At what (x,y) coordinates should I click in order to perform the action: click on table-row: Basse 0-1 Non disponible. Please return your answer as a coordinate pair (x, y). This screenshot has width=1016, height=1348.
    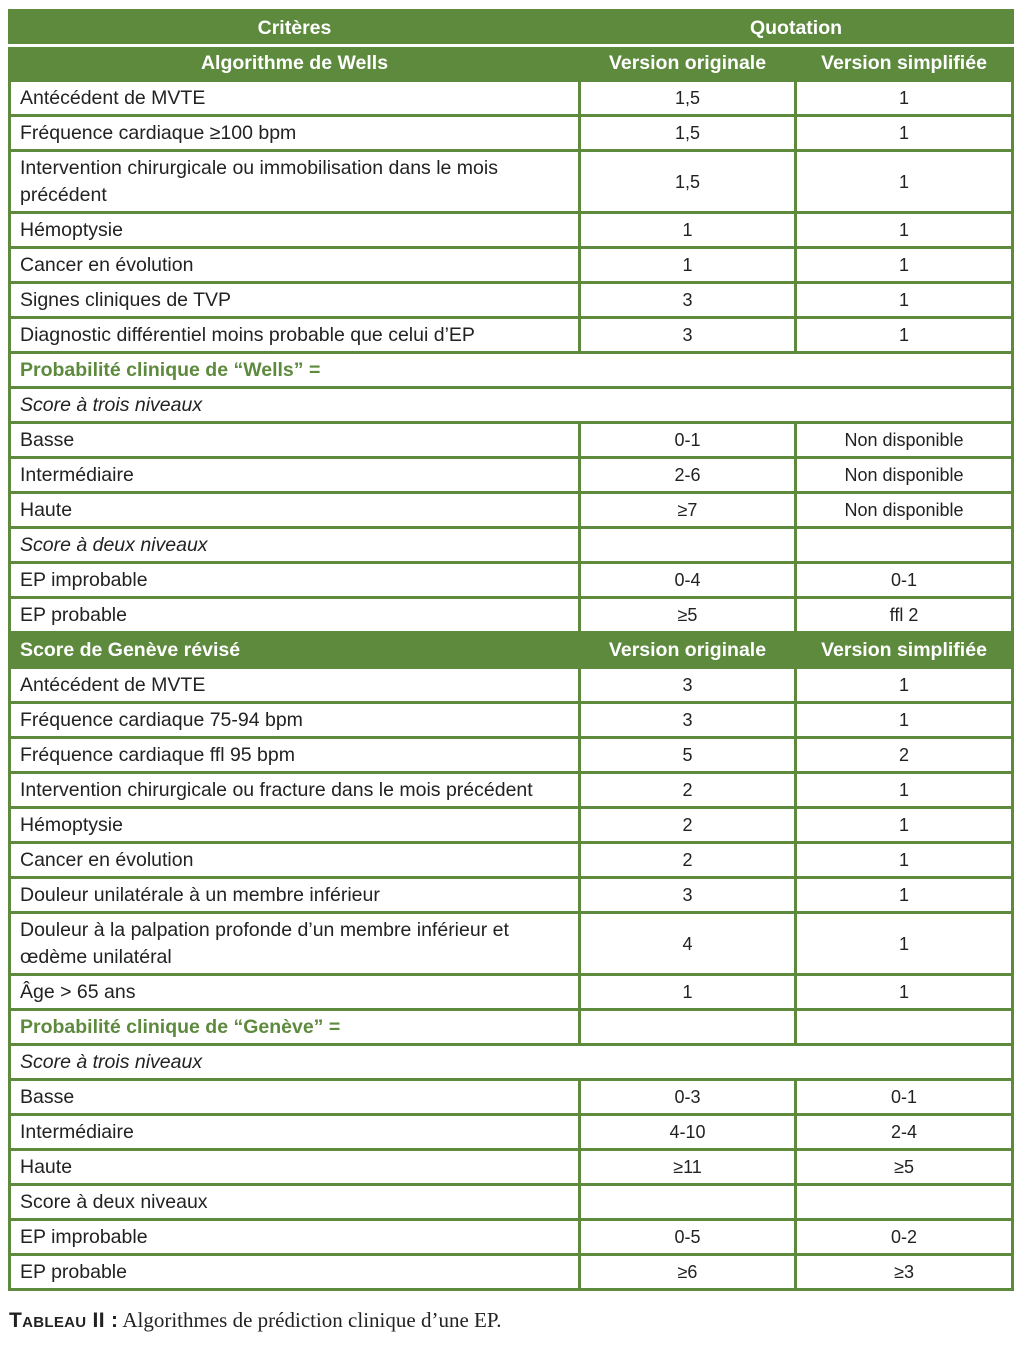
    Looking at the image, I should click on (511, 440).